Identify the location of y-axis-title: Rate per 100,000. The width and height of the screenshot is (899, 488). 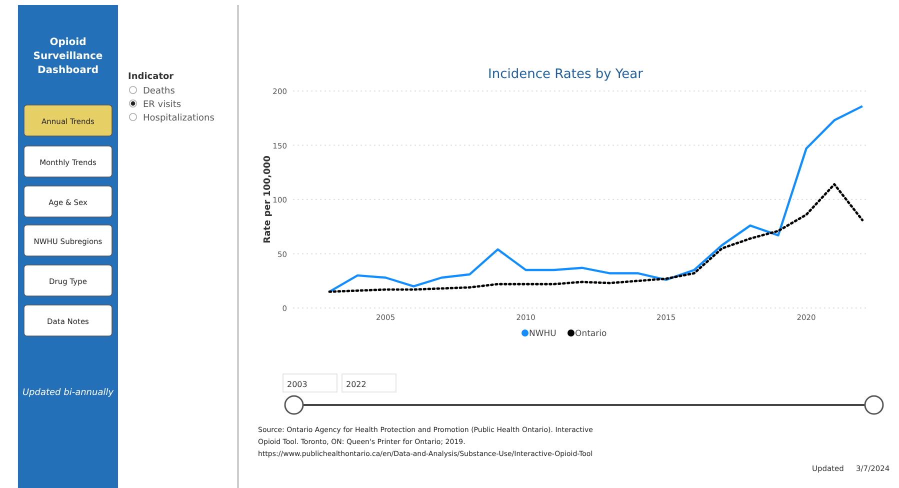
(268, 200).